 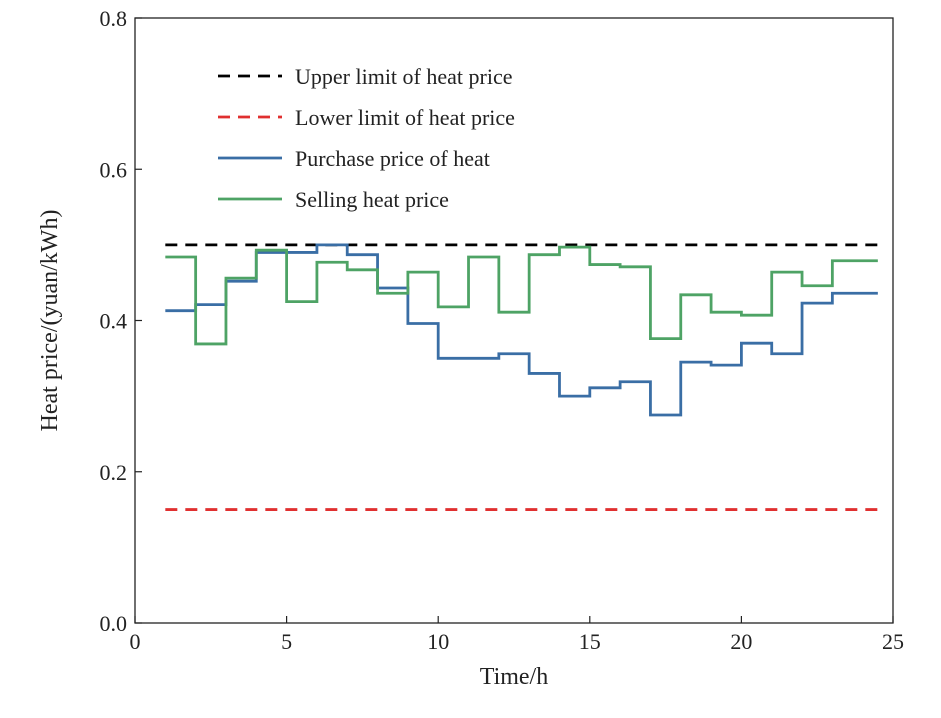 I want to click on legend-label-0: Upper limit of heat price, so click(x=403, y=76).